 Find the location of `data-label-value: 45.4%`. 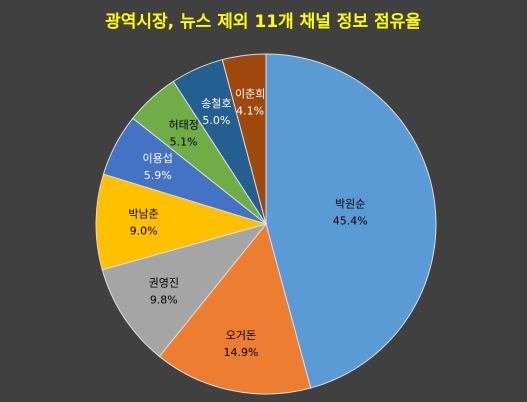

data-label-value: 45.4% is located at coordinates (350, 221).